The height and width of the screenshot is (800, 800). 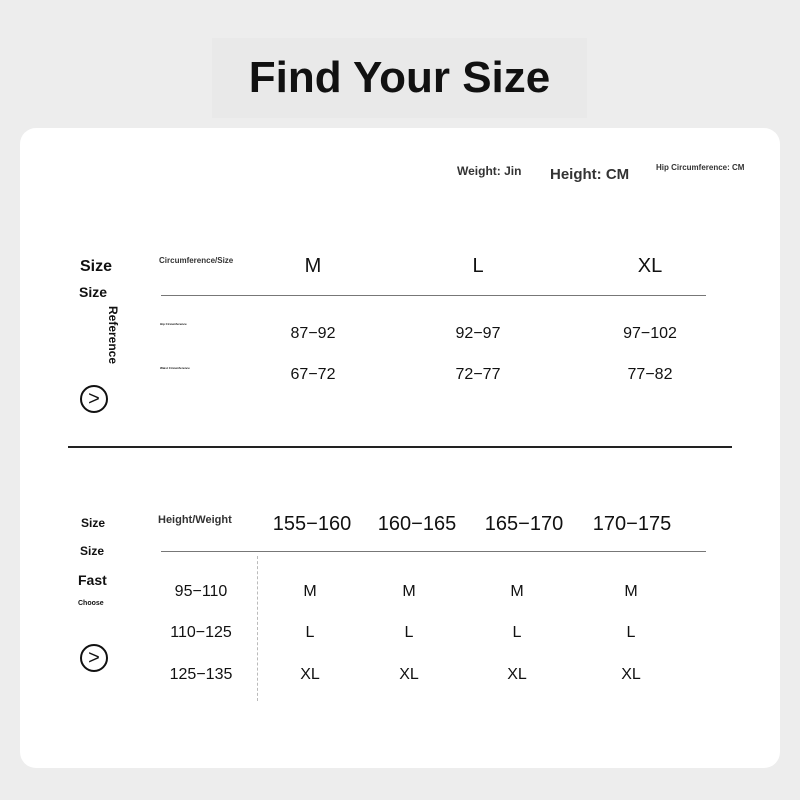 What do you see at coordinates (91, 603) in the screenshot?
I see `side-label: Choose` at bounding box center [91, 603].